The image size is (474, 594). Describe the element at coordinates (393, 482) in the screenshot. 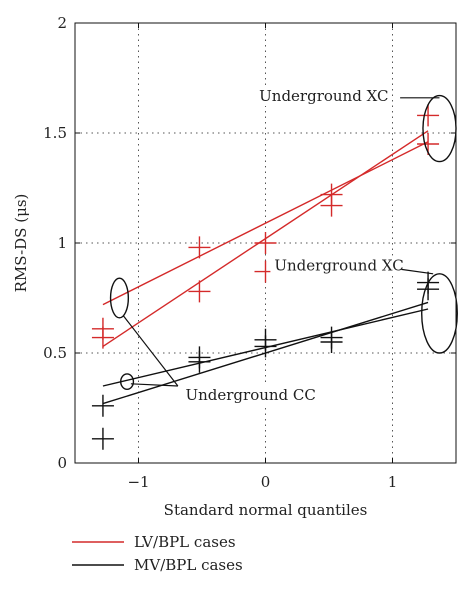

I see `x-tick-label: 1` at that location.